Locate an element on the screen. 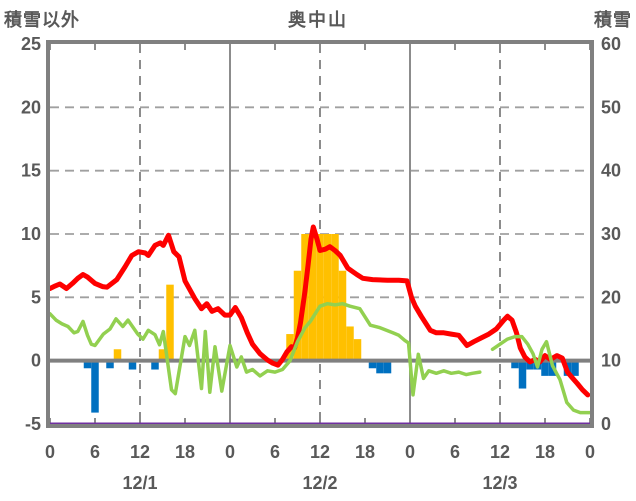 Image resolution: width=636 pixels, height=501 pixels. left-axis-tick-label: 0 is located at coordinates (36, 361).